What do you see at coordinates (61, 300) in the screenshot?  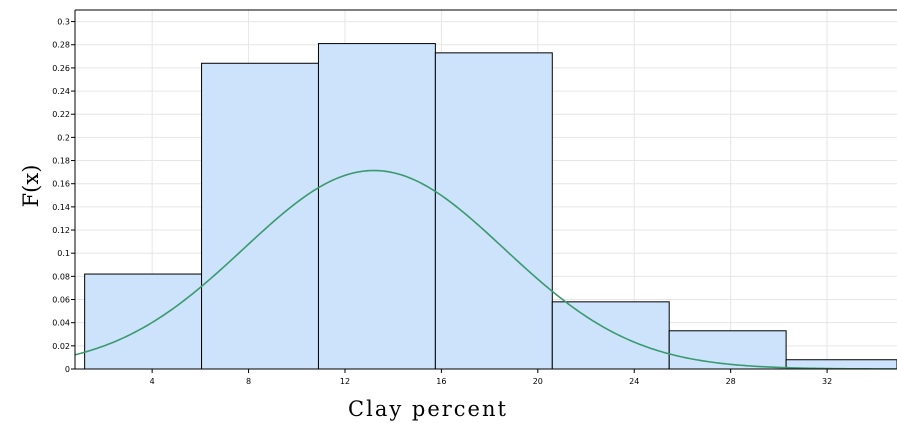 I see `y-tick-label: 0.06` at bounding box center [61, 300].